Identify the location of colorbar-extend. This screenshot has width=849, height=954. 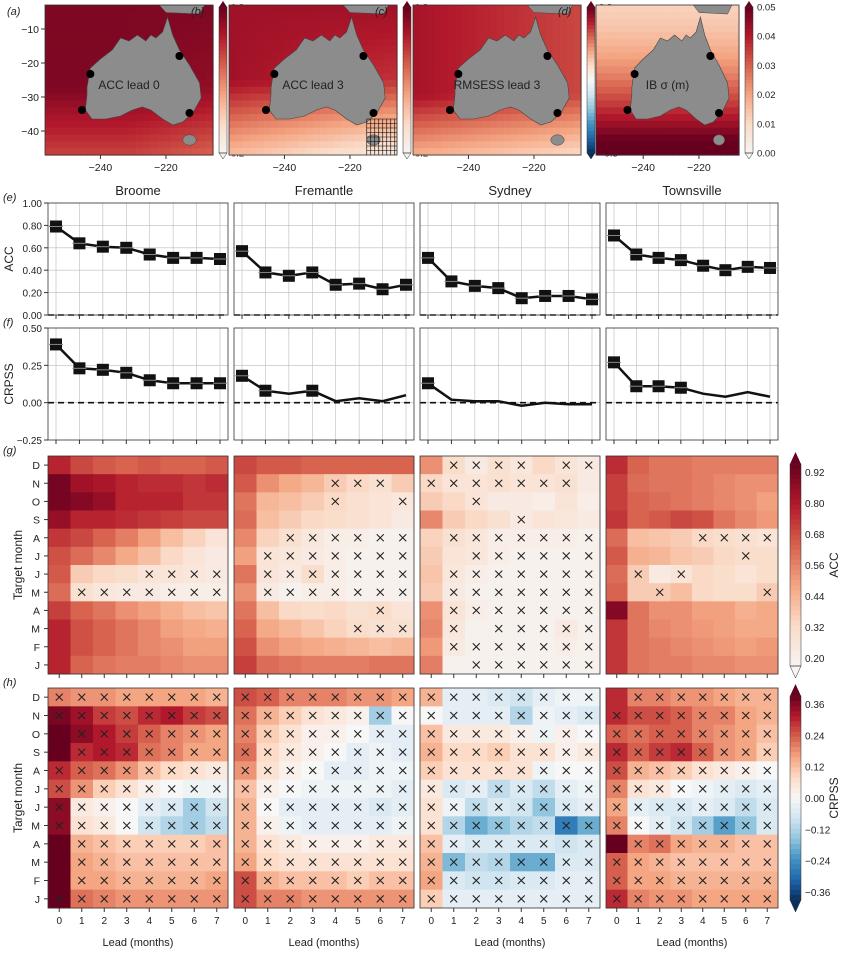
(795, 690).